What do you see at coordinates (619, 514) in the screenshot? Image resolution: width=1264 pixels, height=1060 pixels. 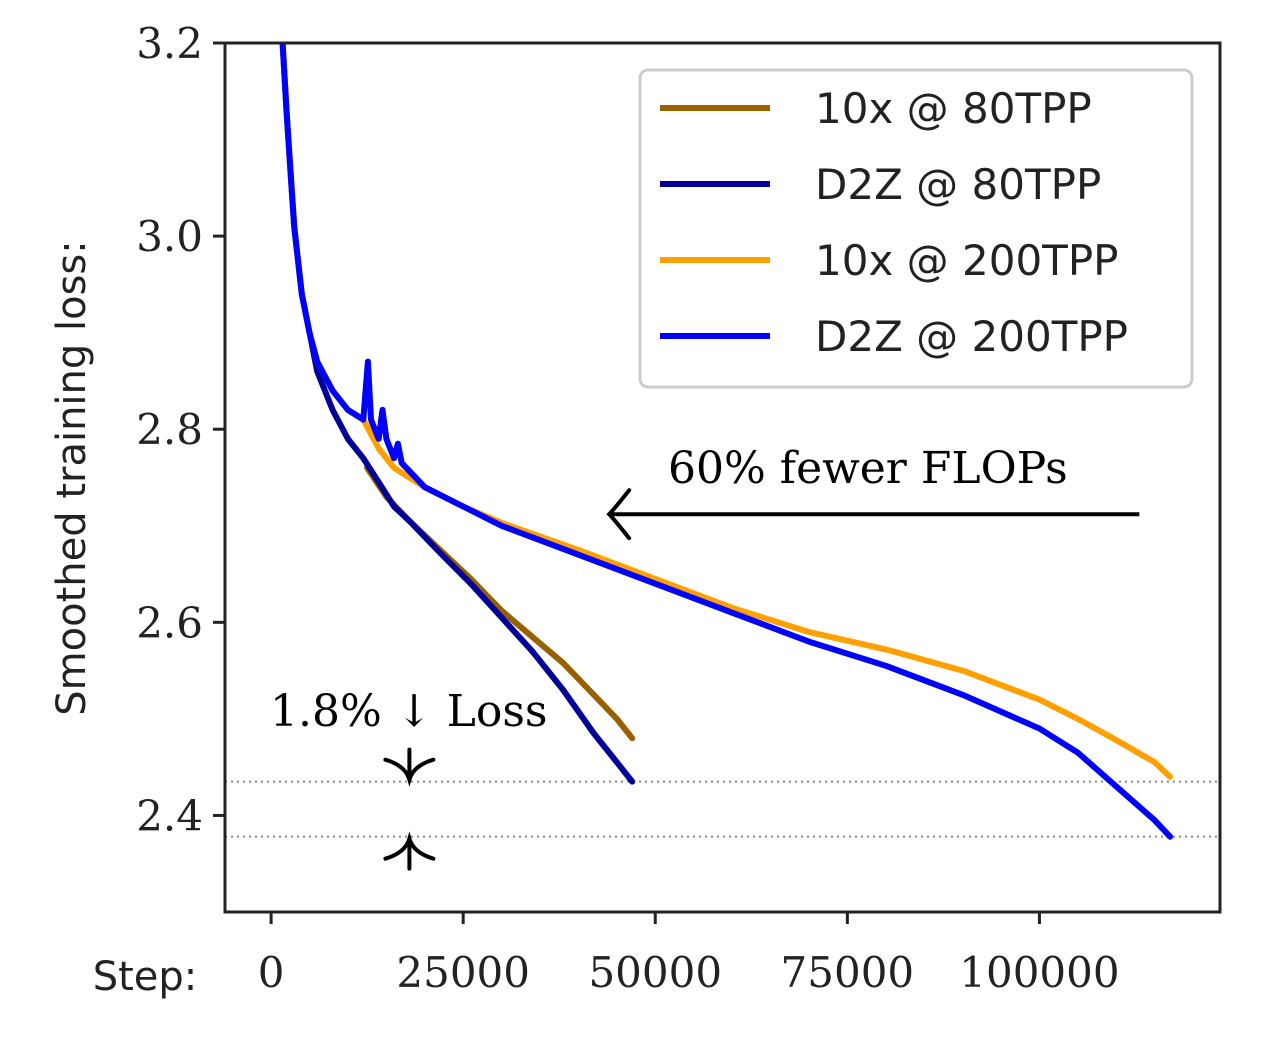 I see `flops-arrow-head` at bounding box center [619, 514].